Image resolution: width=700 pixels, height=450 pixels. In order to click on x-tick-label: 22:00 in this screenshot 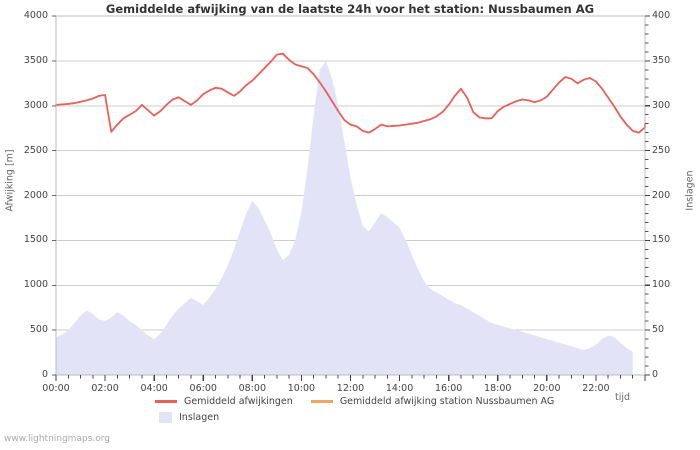, I will do `click(596, 388)`.